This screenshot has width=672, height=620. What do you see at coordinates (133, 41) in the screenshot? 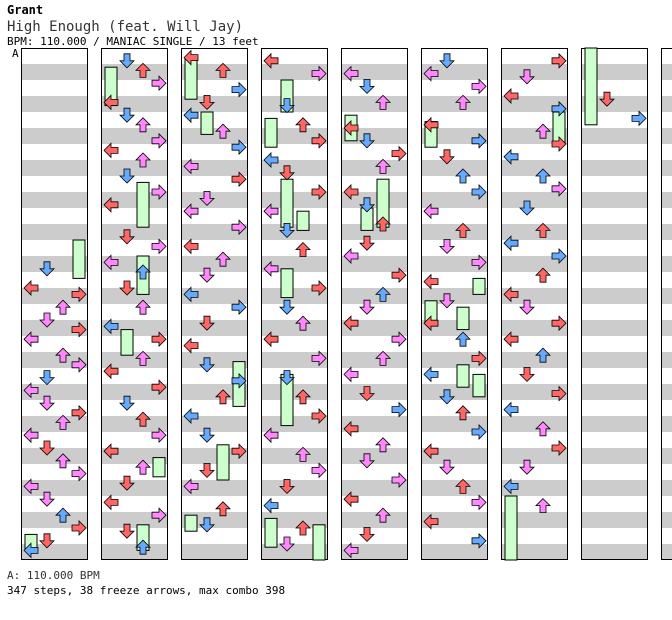
I see `chart-info: BPM: 110.000 / MANIAC SINGLE / 13 feet` at bounding box center [133, 41].